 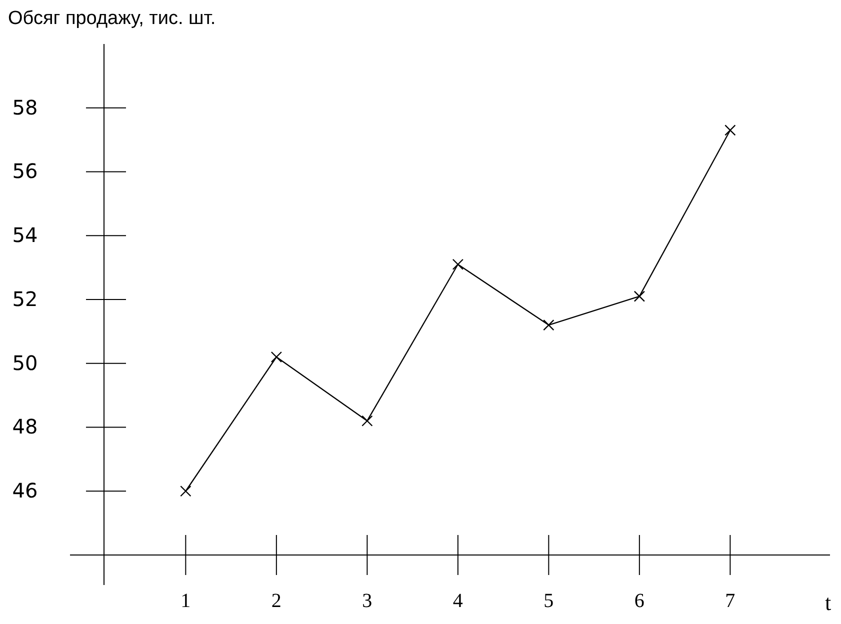 I want to click on y-tick-label: 56, so click(x=25, y=171).